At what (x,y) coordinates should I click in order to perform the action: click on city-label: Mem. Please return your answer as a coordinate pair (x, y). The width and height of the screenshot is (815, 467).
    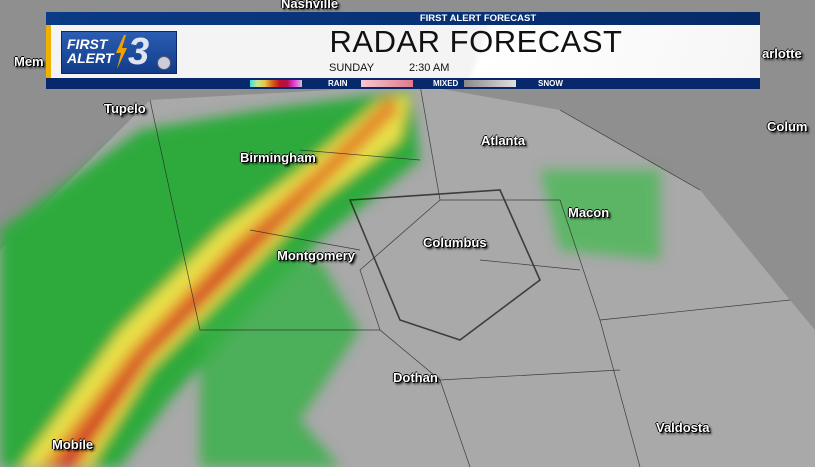
    Looking at the image, I should click on (29, 61).